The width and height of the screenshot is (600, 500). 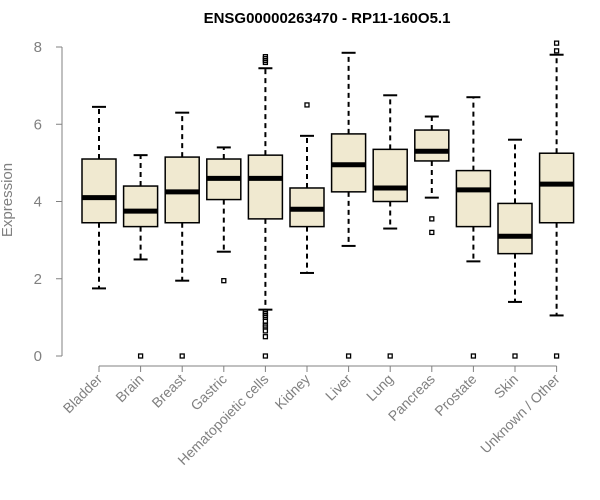 What do you see at coordinates (520, 414) in the screenshot?
I see `x-tick-label: Unknown / Other` at bounding box center [520, 414].